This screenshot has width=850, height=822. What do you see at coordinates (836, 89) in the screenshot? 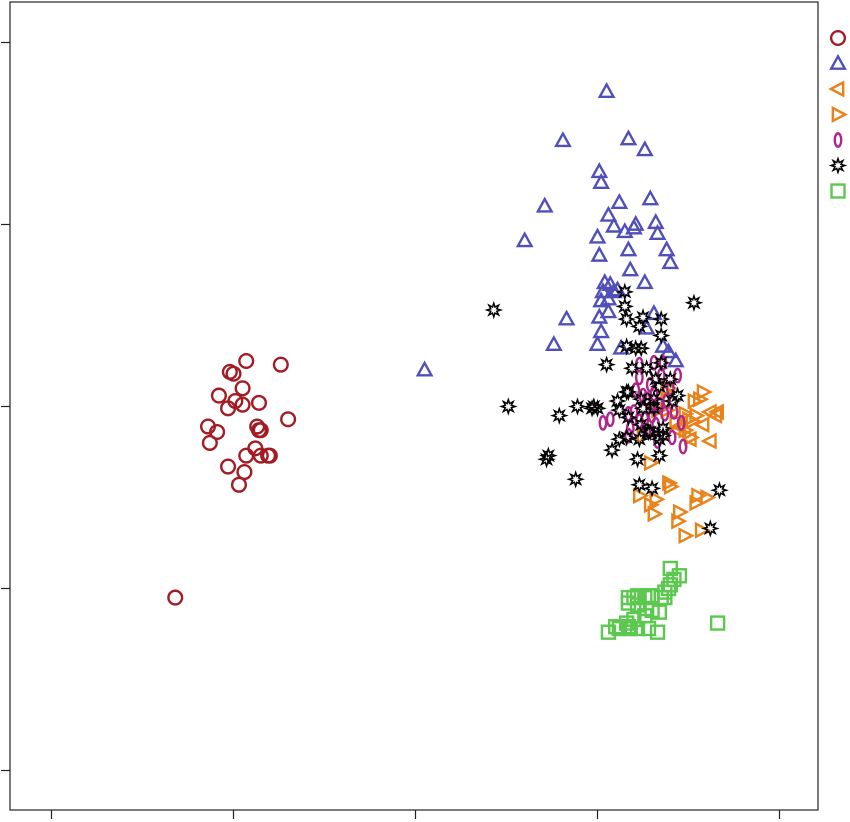
I see `legend-triangle-left-icon` at bounding box center [836, 89].